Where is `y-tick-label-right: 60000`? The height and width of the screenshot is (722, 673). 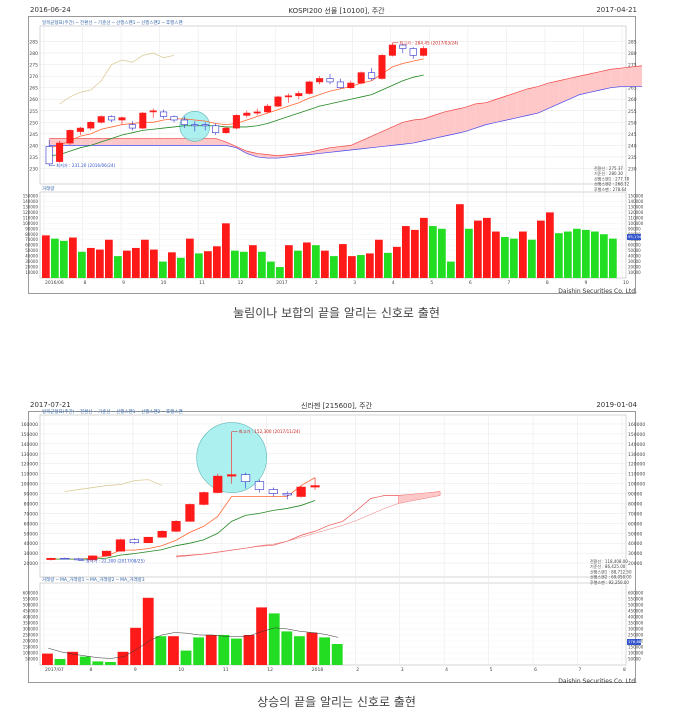 y-tick-label-right: 60000 is located at coordinates (635, 524).